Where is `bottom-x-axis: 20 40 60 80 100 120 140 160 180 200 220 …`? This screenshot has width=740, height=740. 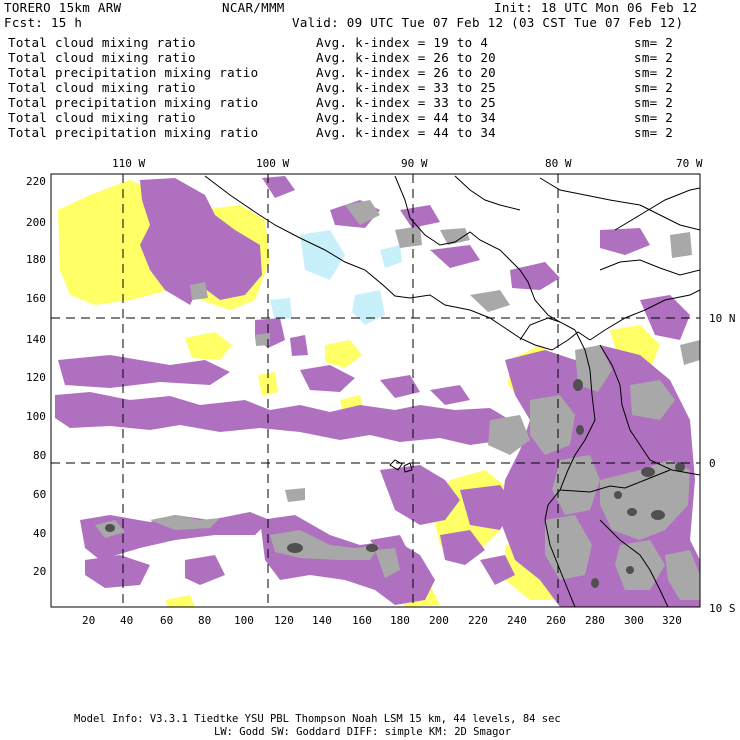 bottom-x-axis: 20 40 60 80 100 120 140 160 180 200 220 … is located at coordinates (382, 620).